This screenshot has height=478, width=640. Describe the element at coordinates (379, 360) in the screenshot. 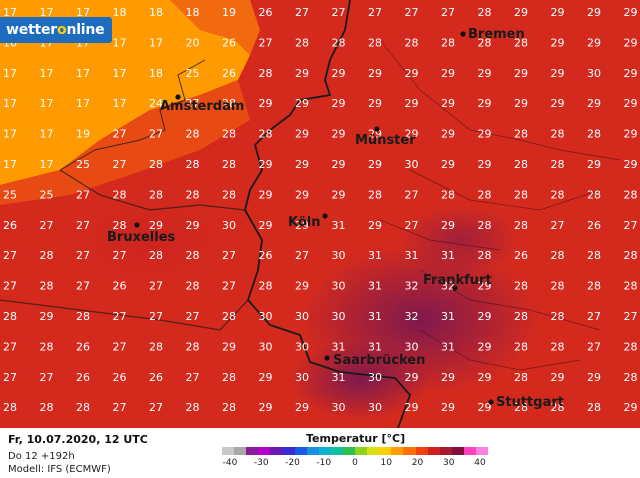

I see `city-label: Saarbrücken` at that location.